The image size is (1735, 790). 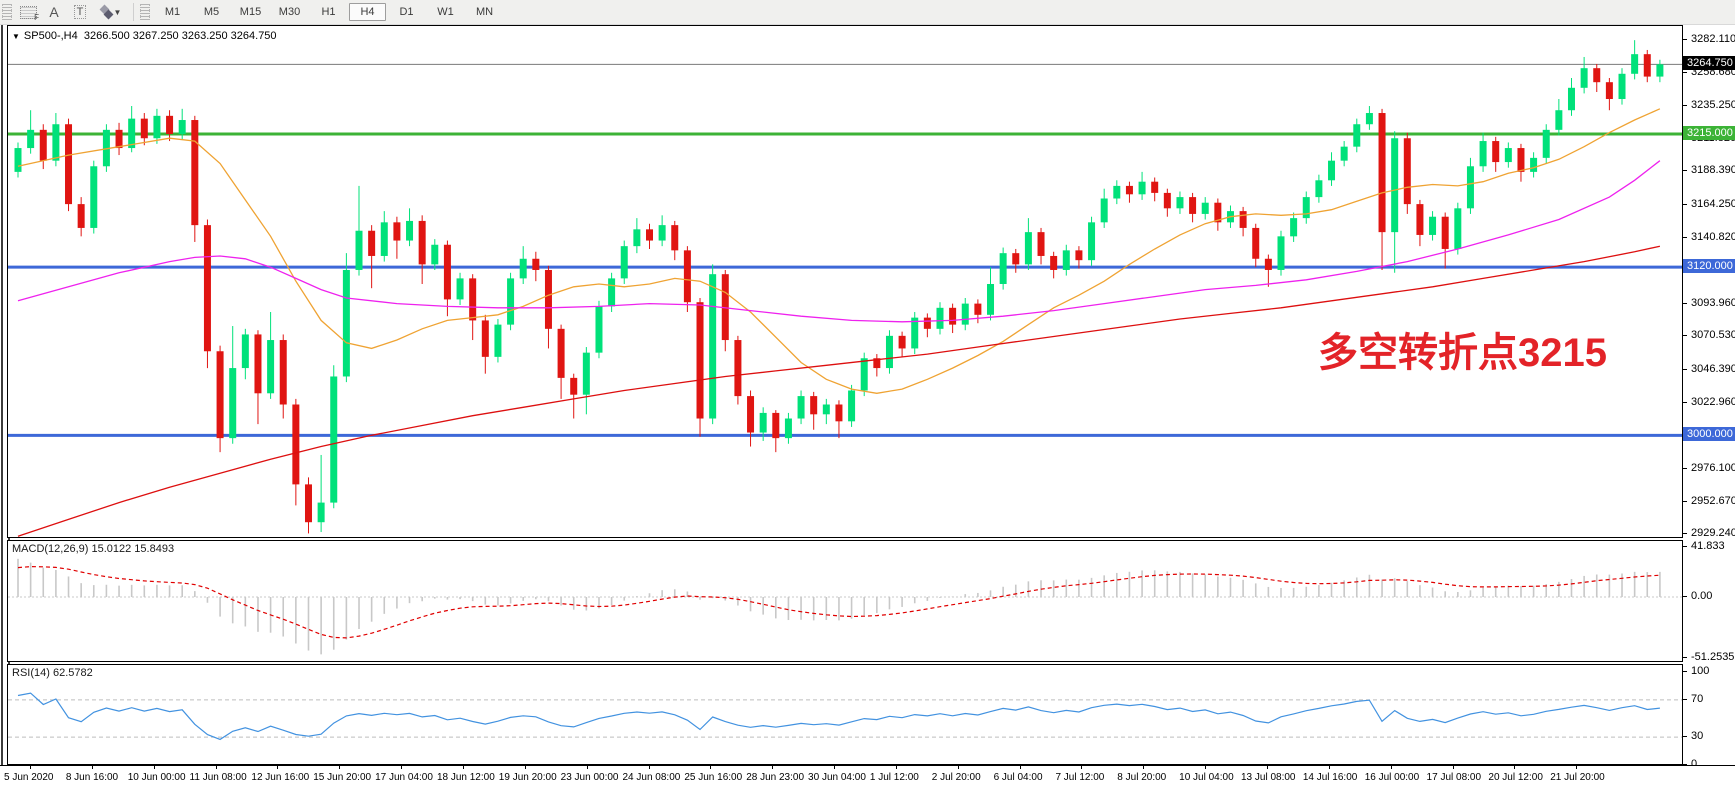 What do you see at coordinates (1330, 777) in the screenshot?
I see `time-axis-label: 14 Jul 16:00` at bounding box center [1330, 777].